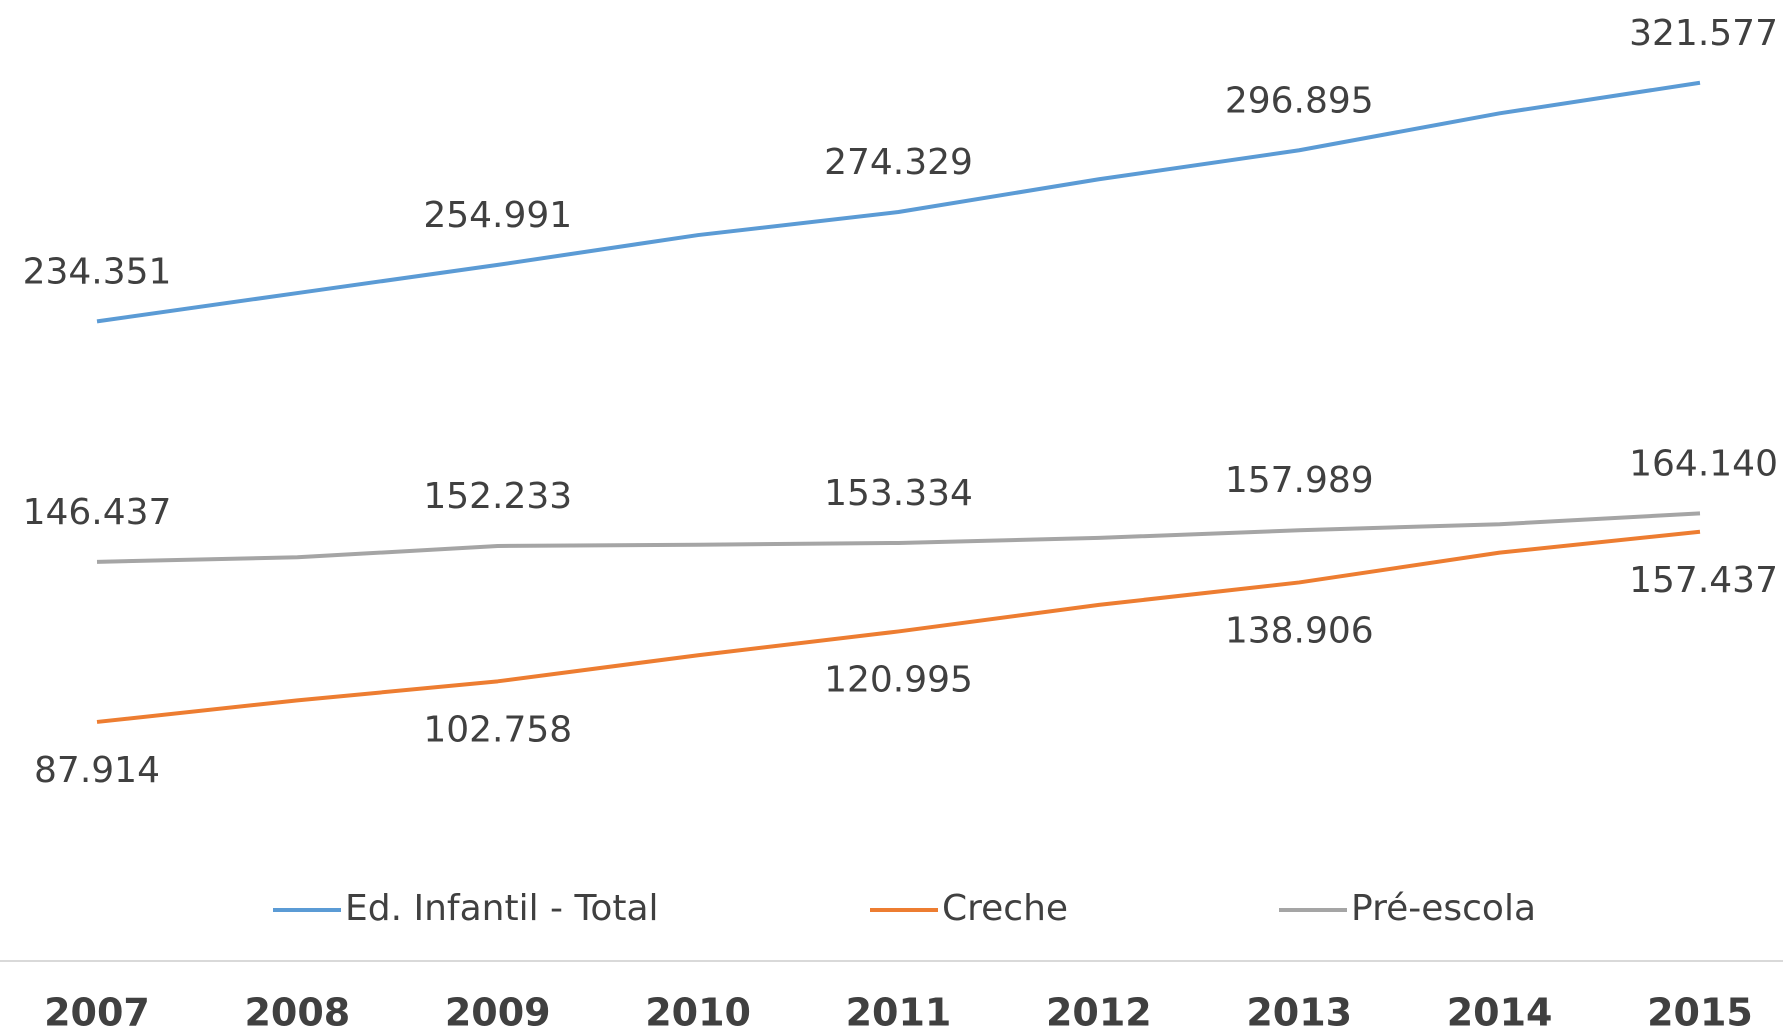 This screenshot has width=1783, height=1036. What do you see at coordinates (1299, 1013) in the screenshot?
I see `x-tick-label: 2013` at bounding box center [1299, 1013].